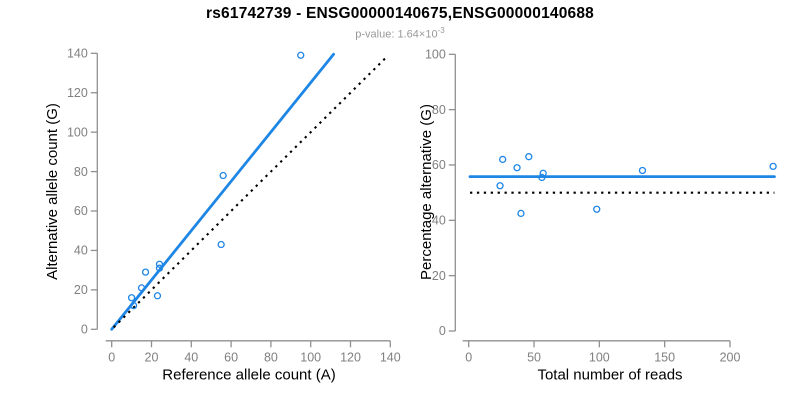  I want to click on x-tick-label: 140, so click(390, 357).